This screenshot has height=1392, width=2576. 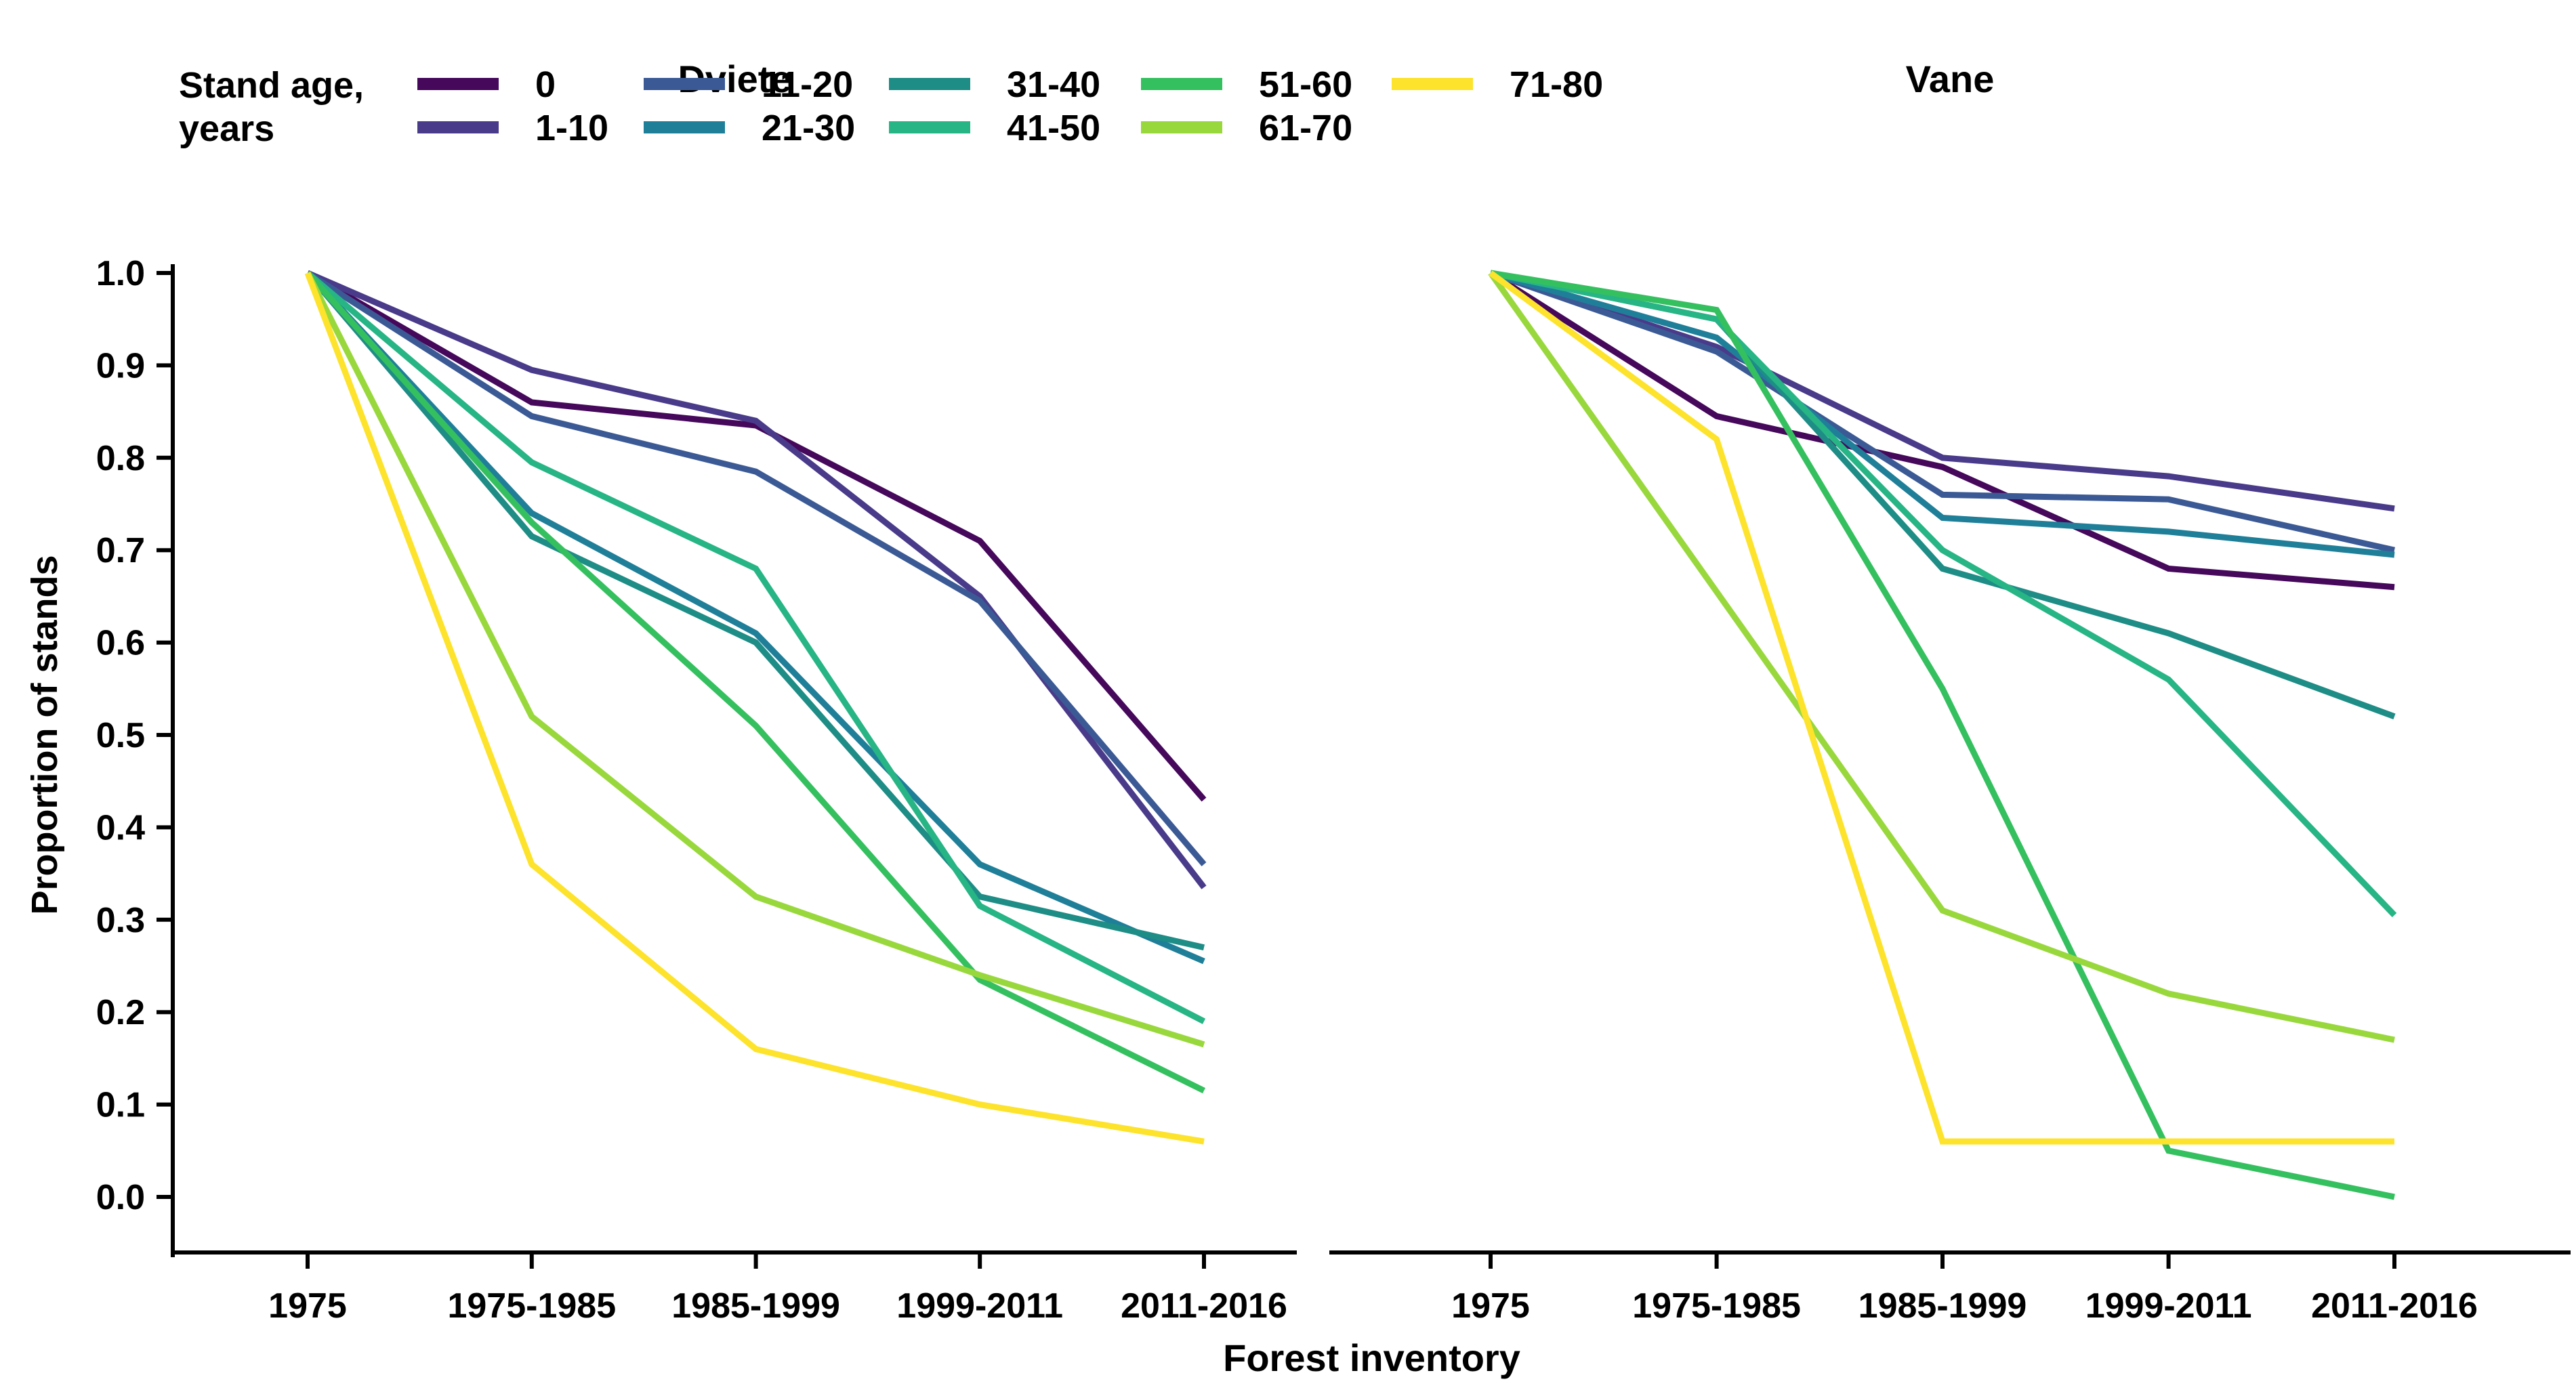 What do you see at coordinates (120, 550) in the screenshot?
I see `y-tick-label: 0.7` at bounding box center [120, 550].